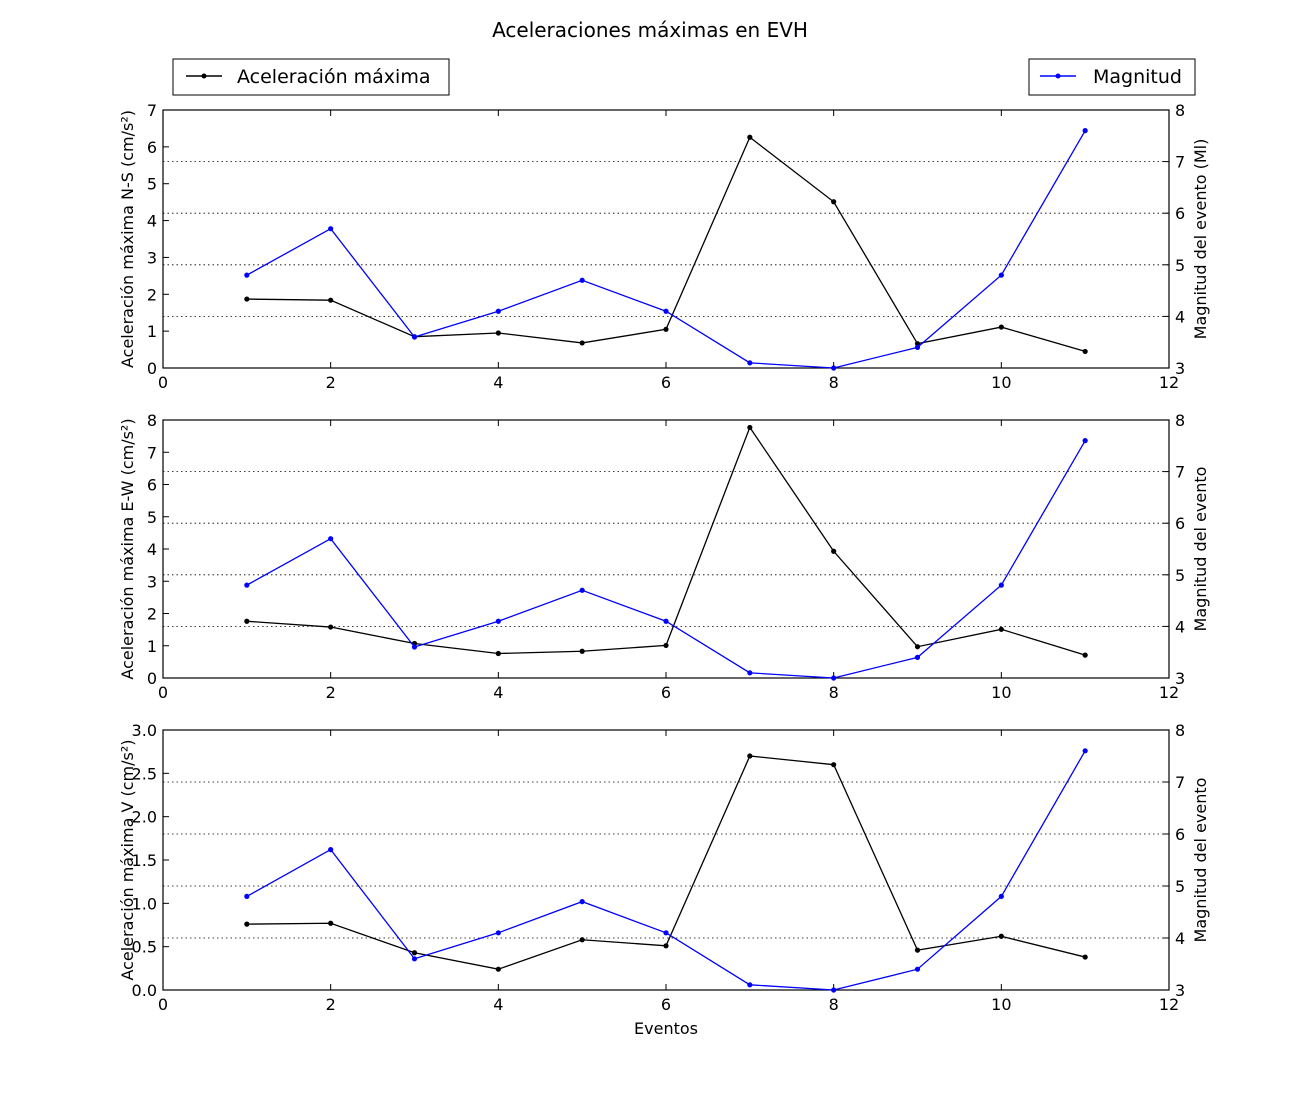  What do you see at coordinates (144, 817) in the screenshot?
I see `y-tick-label: 2.0` at bounding box center [144, 817].